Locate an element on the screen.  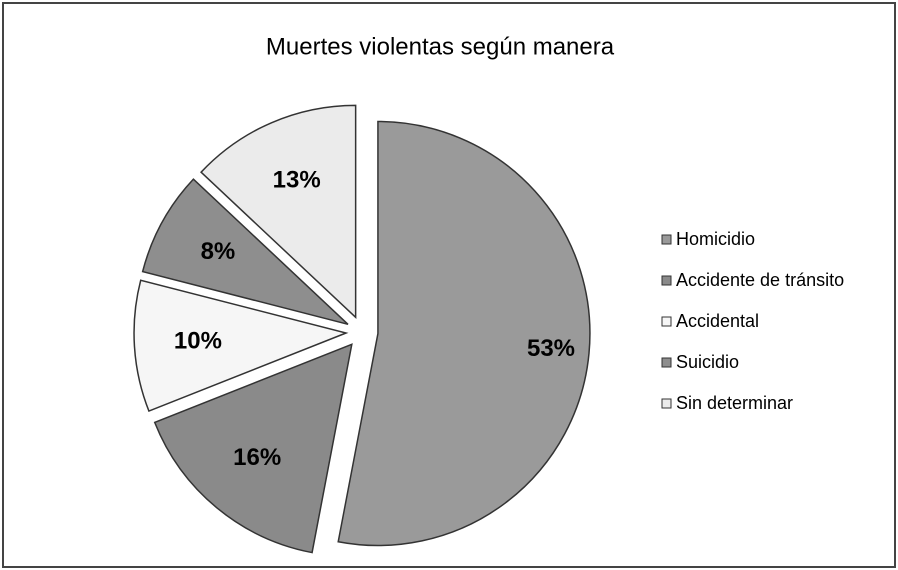
data-label: 10% is located at coordinates (198, 341).